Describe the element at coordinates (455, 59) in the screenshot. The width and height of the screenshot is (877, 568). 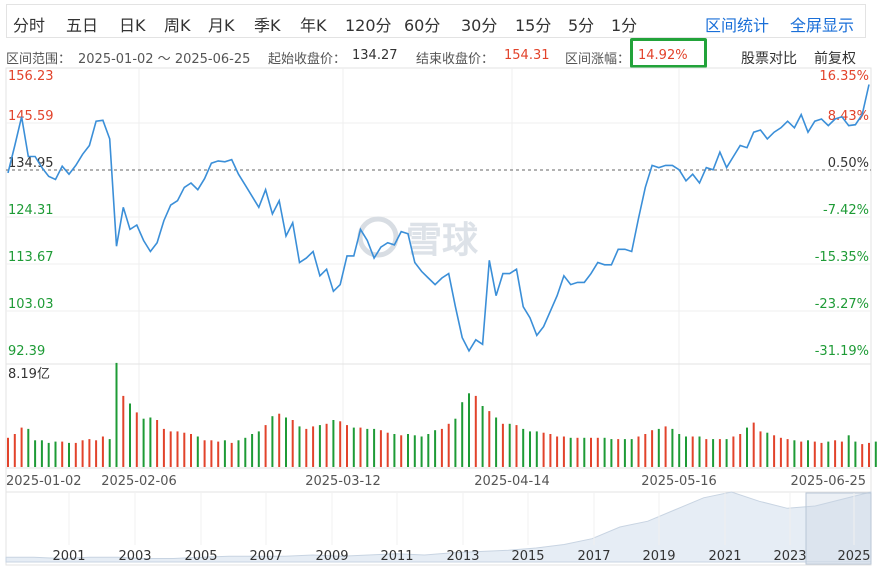
I see `end-close-label: 结束收盘价：` at that location.